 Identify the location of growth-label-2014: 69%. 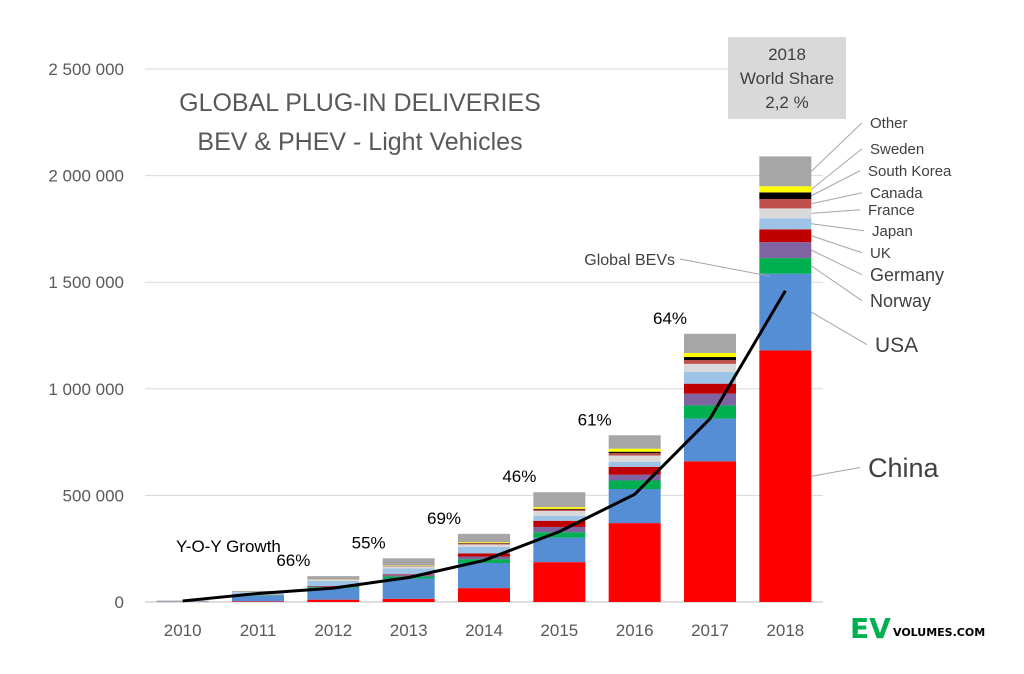
(444, 518).